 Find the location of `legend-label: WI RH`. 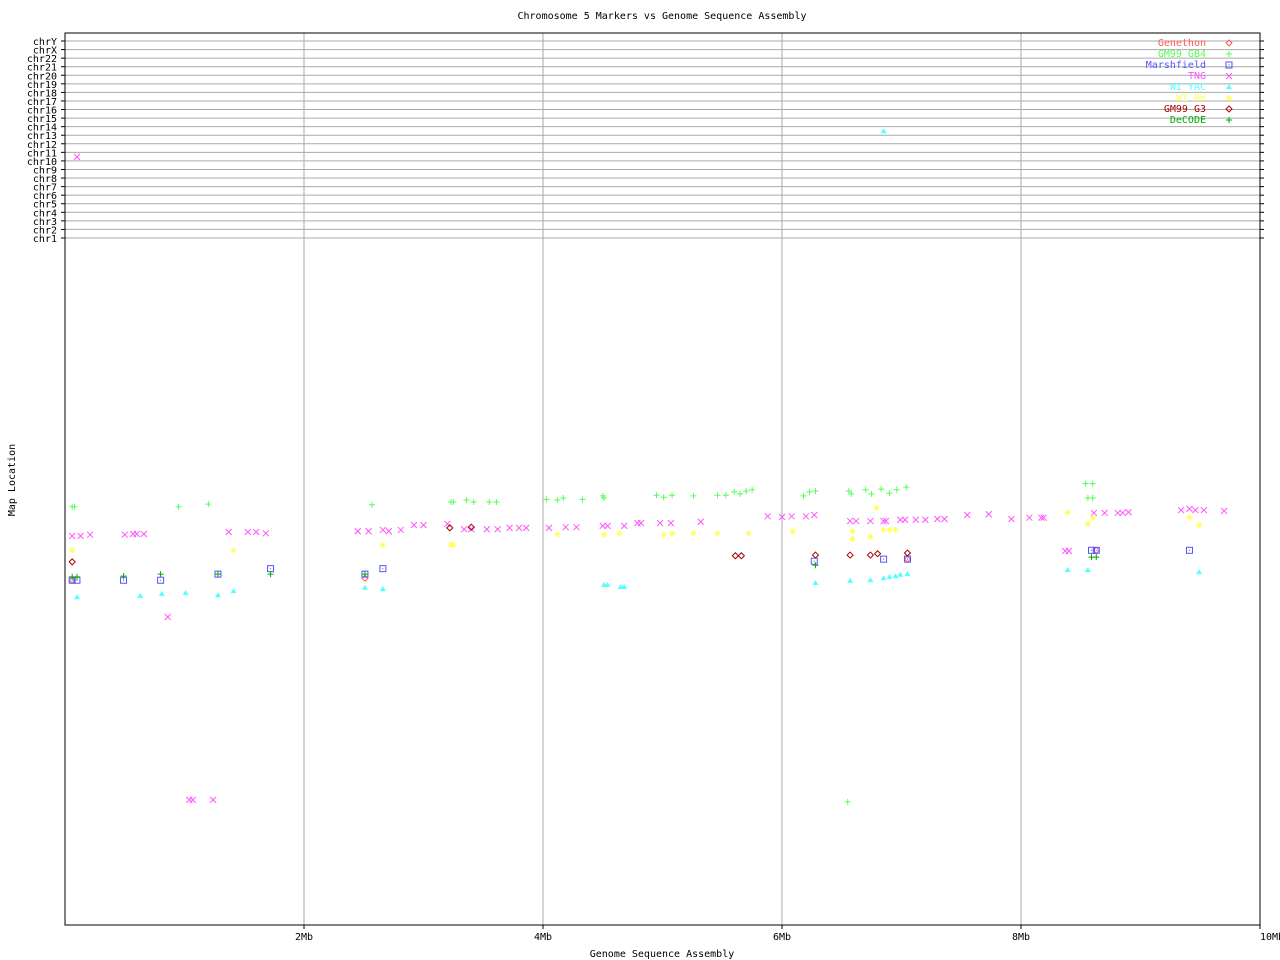

legend-label: WI RH is located at coordinates (1191, 98).